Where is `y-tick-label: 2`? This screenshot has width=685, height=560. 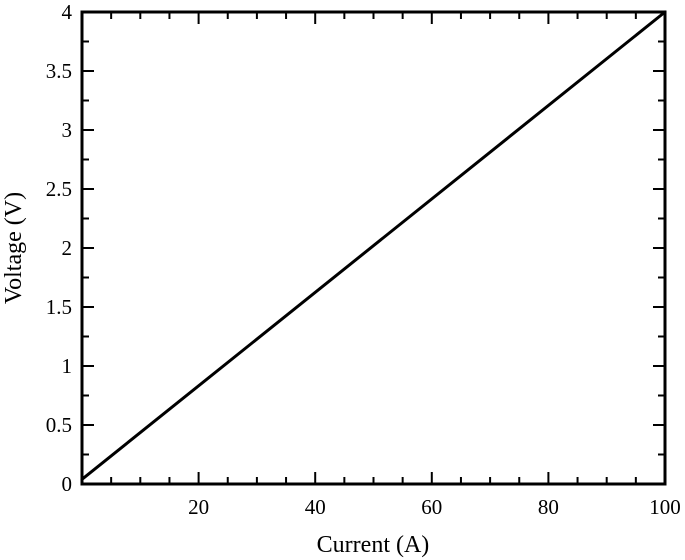 y-tick-label: 2 is located at coordinates (67, 248).